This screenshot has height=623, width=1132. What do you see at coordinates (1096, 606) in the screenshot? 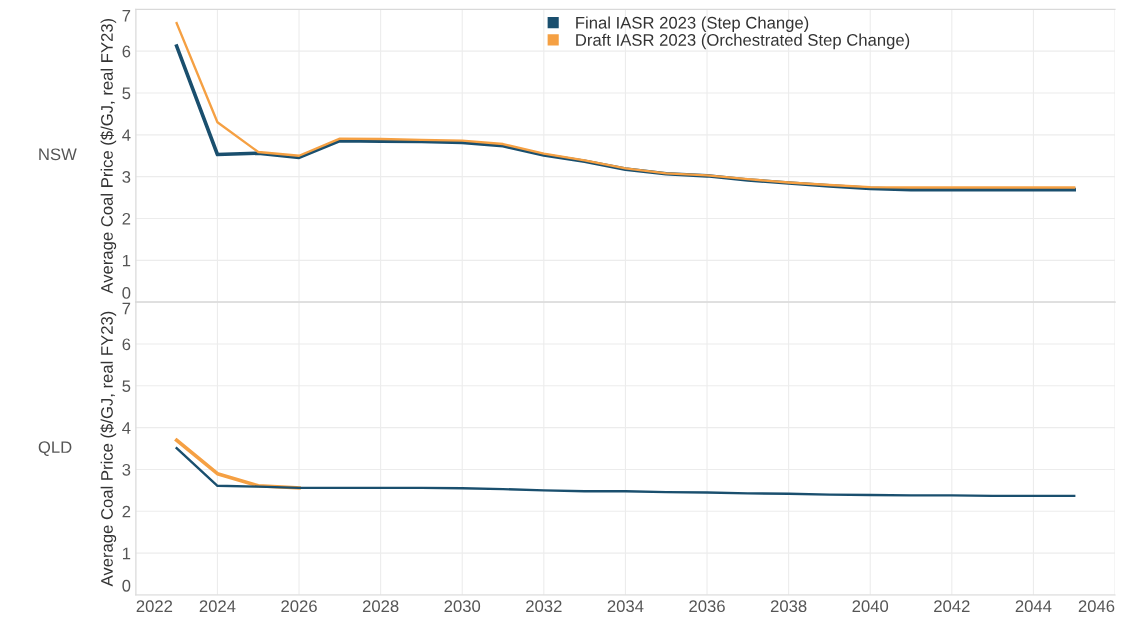
I see `x-tick-label: 2046` at bounding box center [1096, 606].